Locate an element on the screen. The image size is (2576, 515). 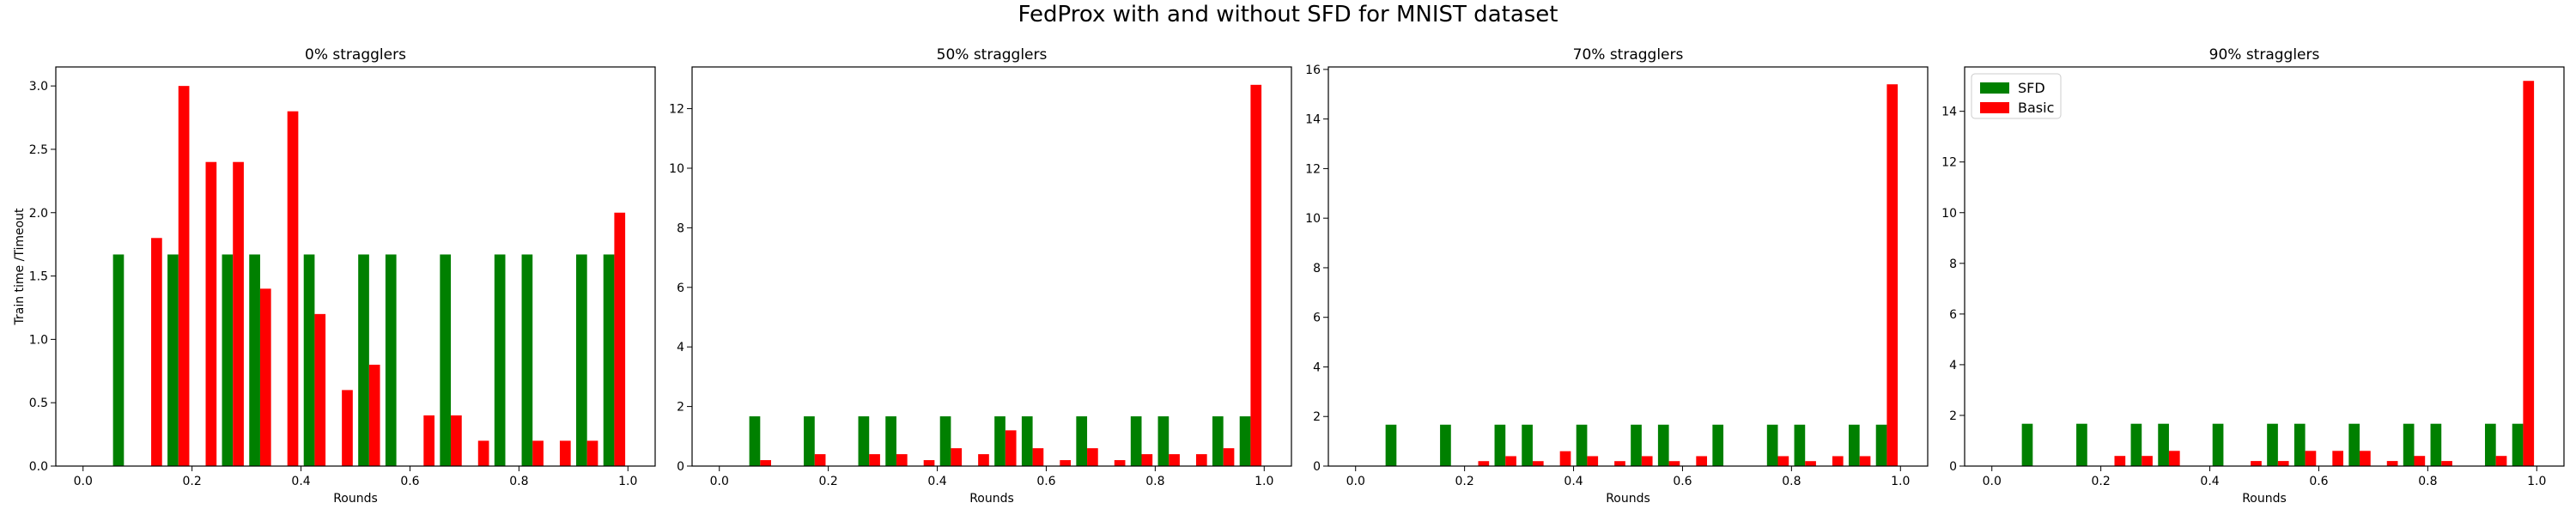
y-tick-label: 8 is located at coordinates (680, 228).